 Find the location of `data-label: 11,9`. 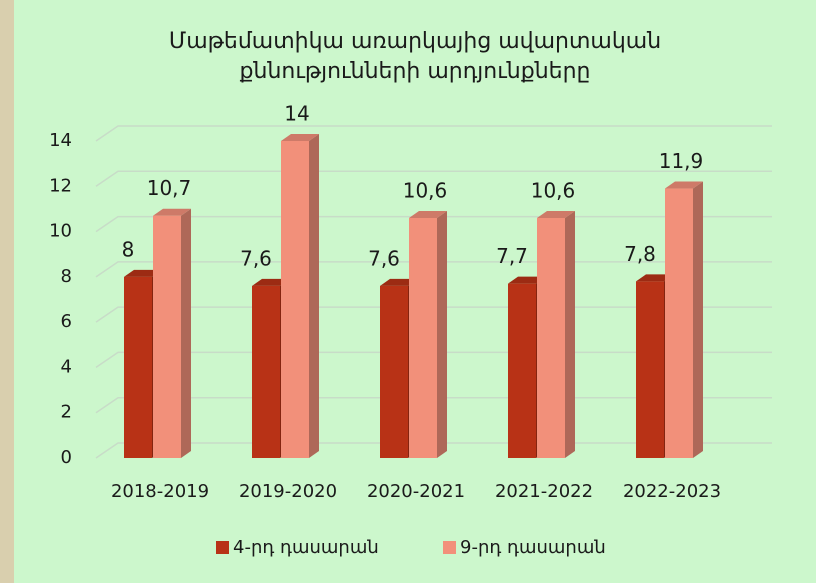

data-label: 11,9 is located at coordinates (681, 161).